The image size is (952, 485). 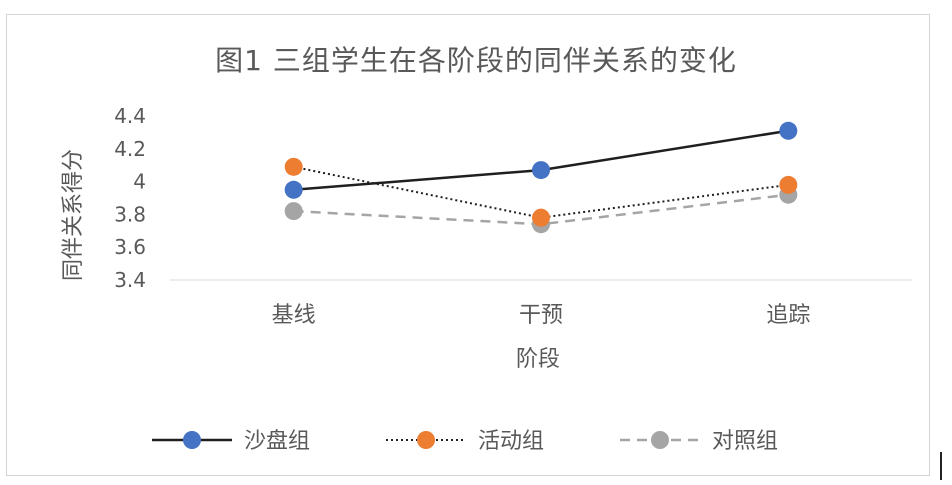 I want to click on series-line, so click(x=541, y=160).